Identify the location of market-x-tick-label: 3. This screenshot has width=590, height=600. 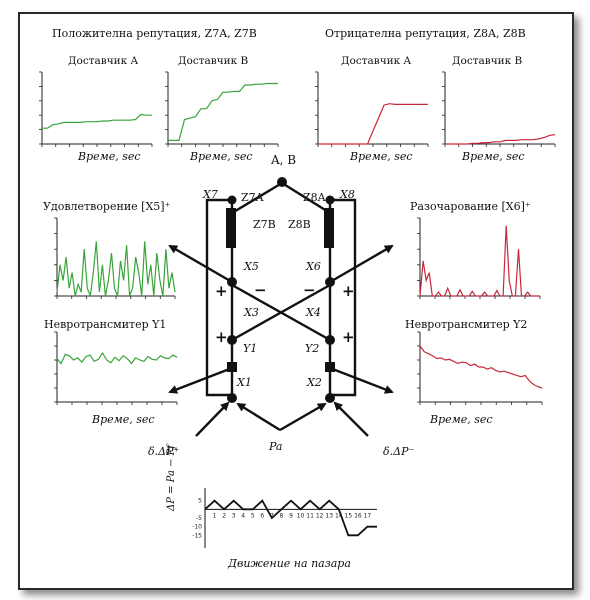
(234, 515).